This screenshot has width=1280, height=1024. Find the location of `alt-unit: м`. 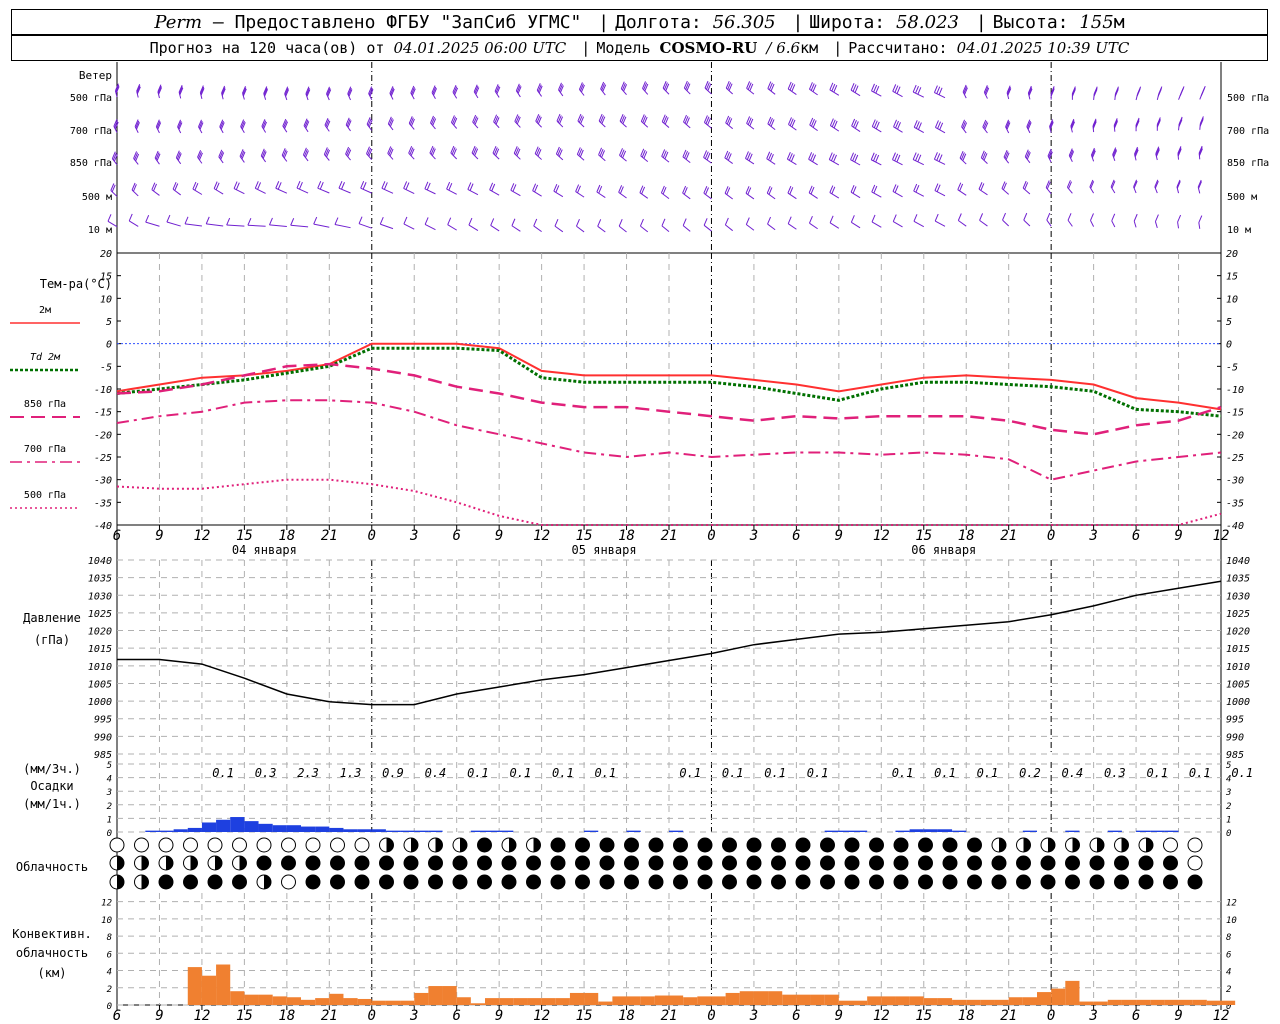

alt-unit: м is located at coordinates (1119, 22).